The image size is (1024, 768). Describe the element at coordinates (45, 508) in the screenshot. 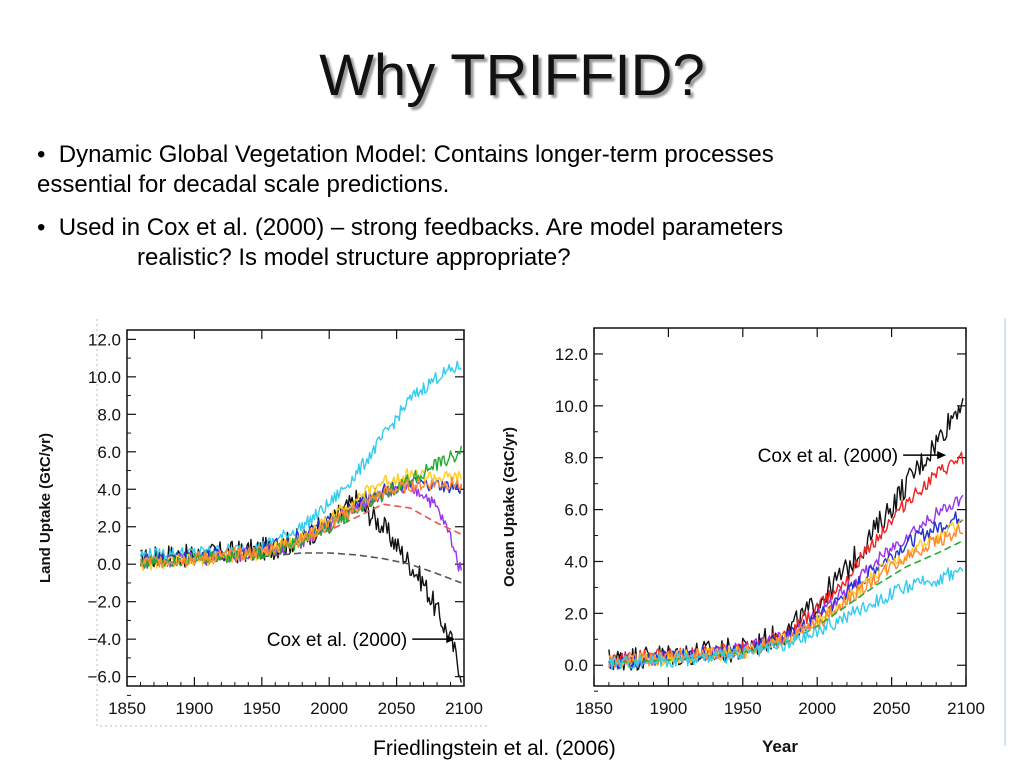

I see `y-axis-label: Land Uptake (GtC/yr)` at that location.